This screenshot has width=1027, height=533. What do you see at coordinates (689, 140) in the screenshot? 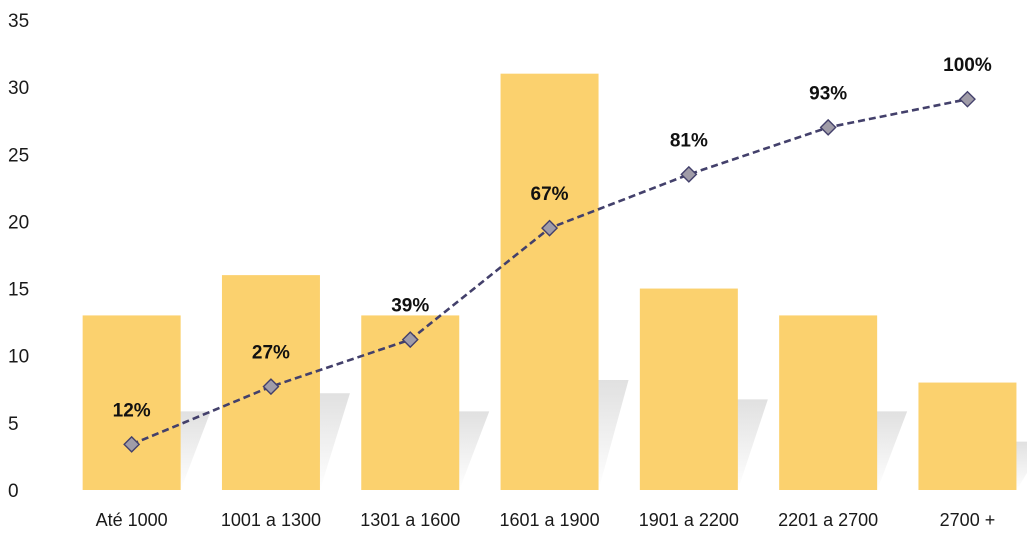
I see `line-data-label: 81%` at bounding box center [689, 140].